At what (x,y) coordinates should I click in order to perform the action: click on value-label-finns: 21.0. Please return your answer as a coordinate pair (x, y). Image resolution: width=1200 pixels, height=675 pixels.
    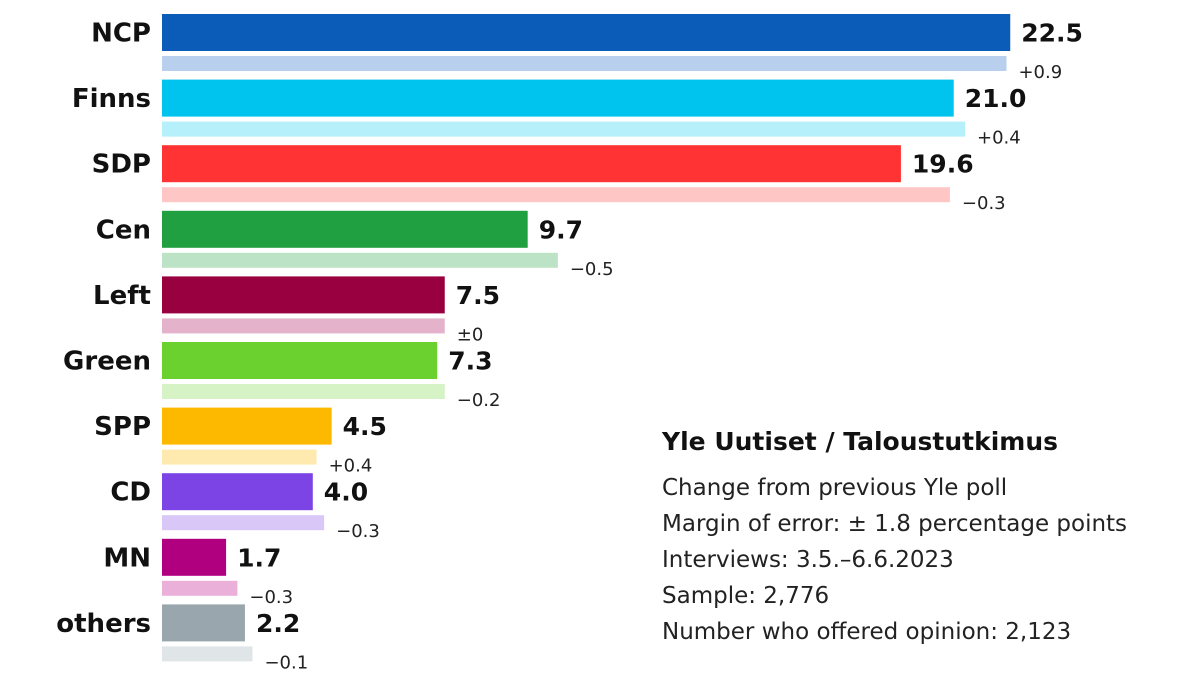
    Looking at the image, I should click on (996, 98).